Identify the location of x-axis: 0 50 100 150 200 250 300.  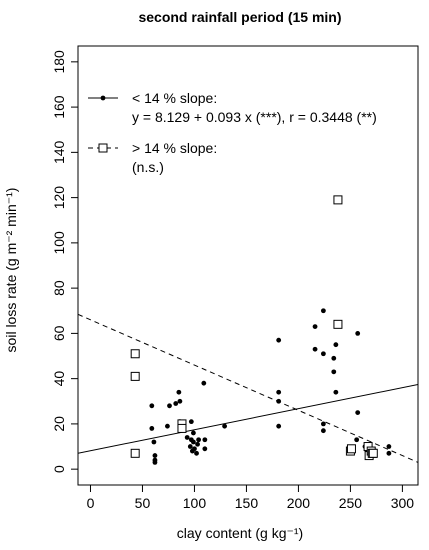
(251, 498).